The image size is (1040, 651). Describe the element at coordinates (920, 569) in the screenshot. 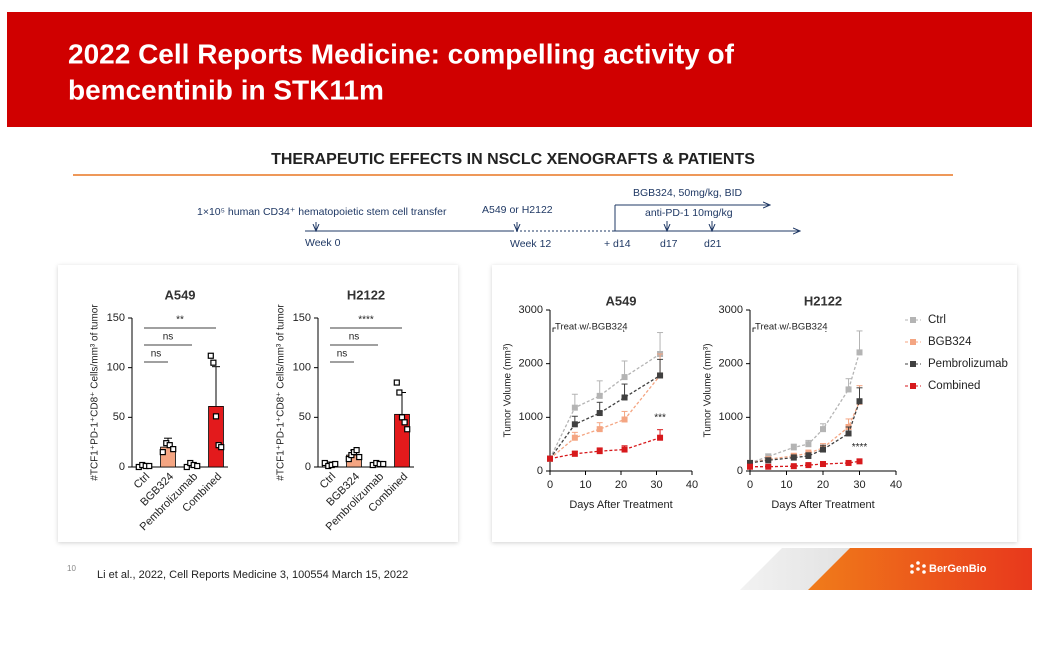

I see `footer-strip` at that location.